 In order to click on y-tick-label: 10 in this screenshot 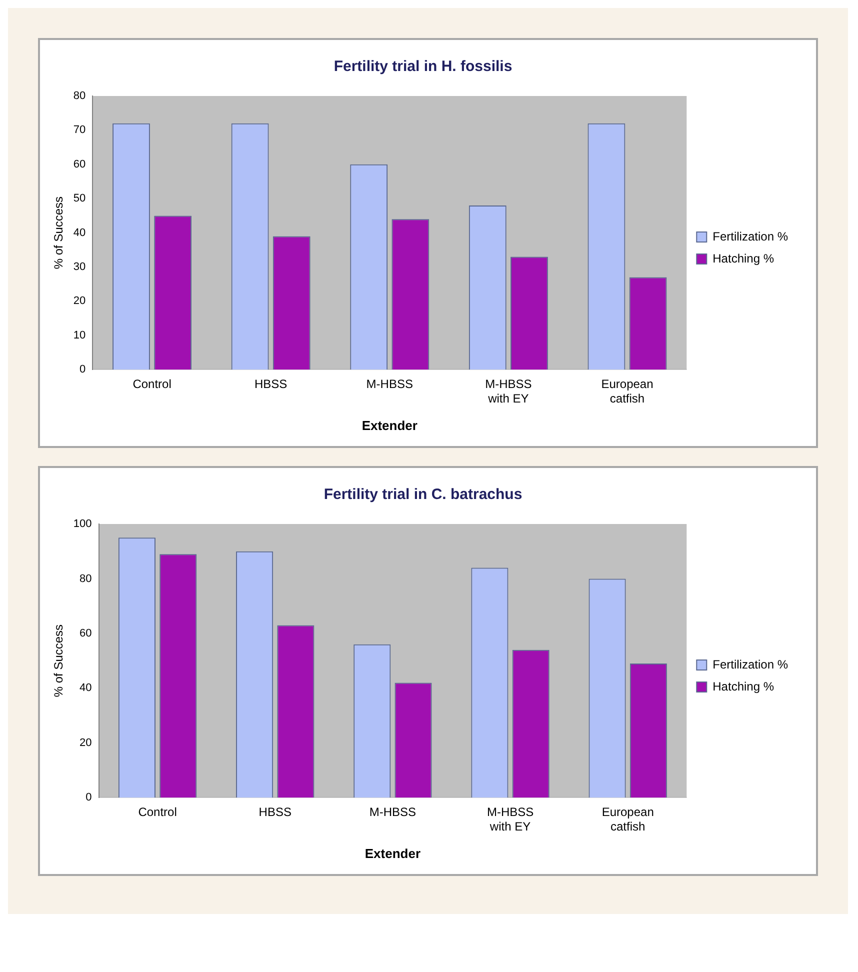, I will do `click(79, 335)`.